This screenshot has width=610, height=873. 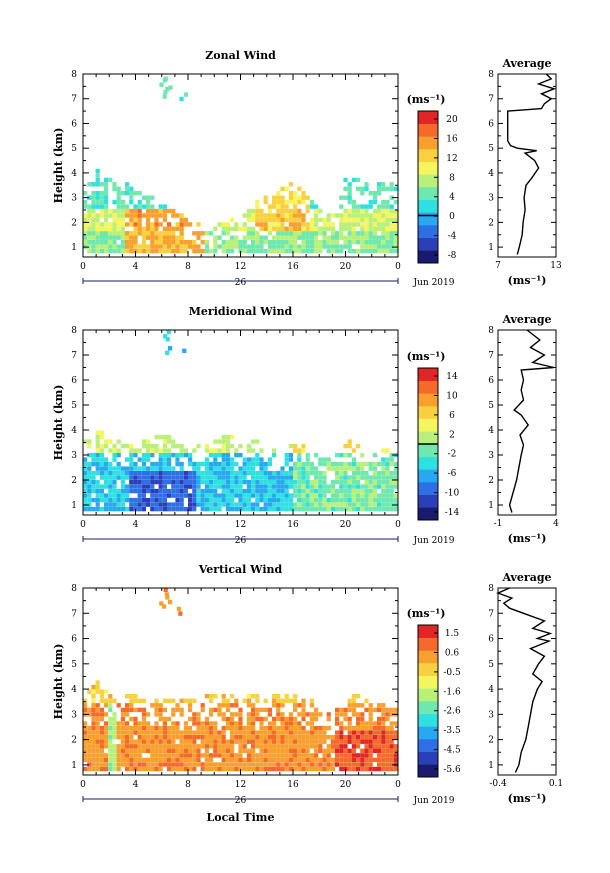 What do you see at coordinates (293, 267) in the screenshot?
I see `zonal-xtick-label: 16` at bounding box center [293, 267].